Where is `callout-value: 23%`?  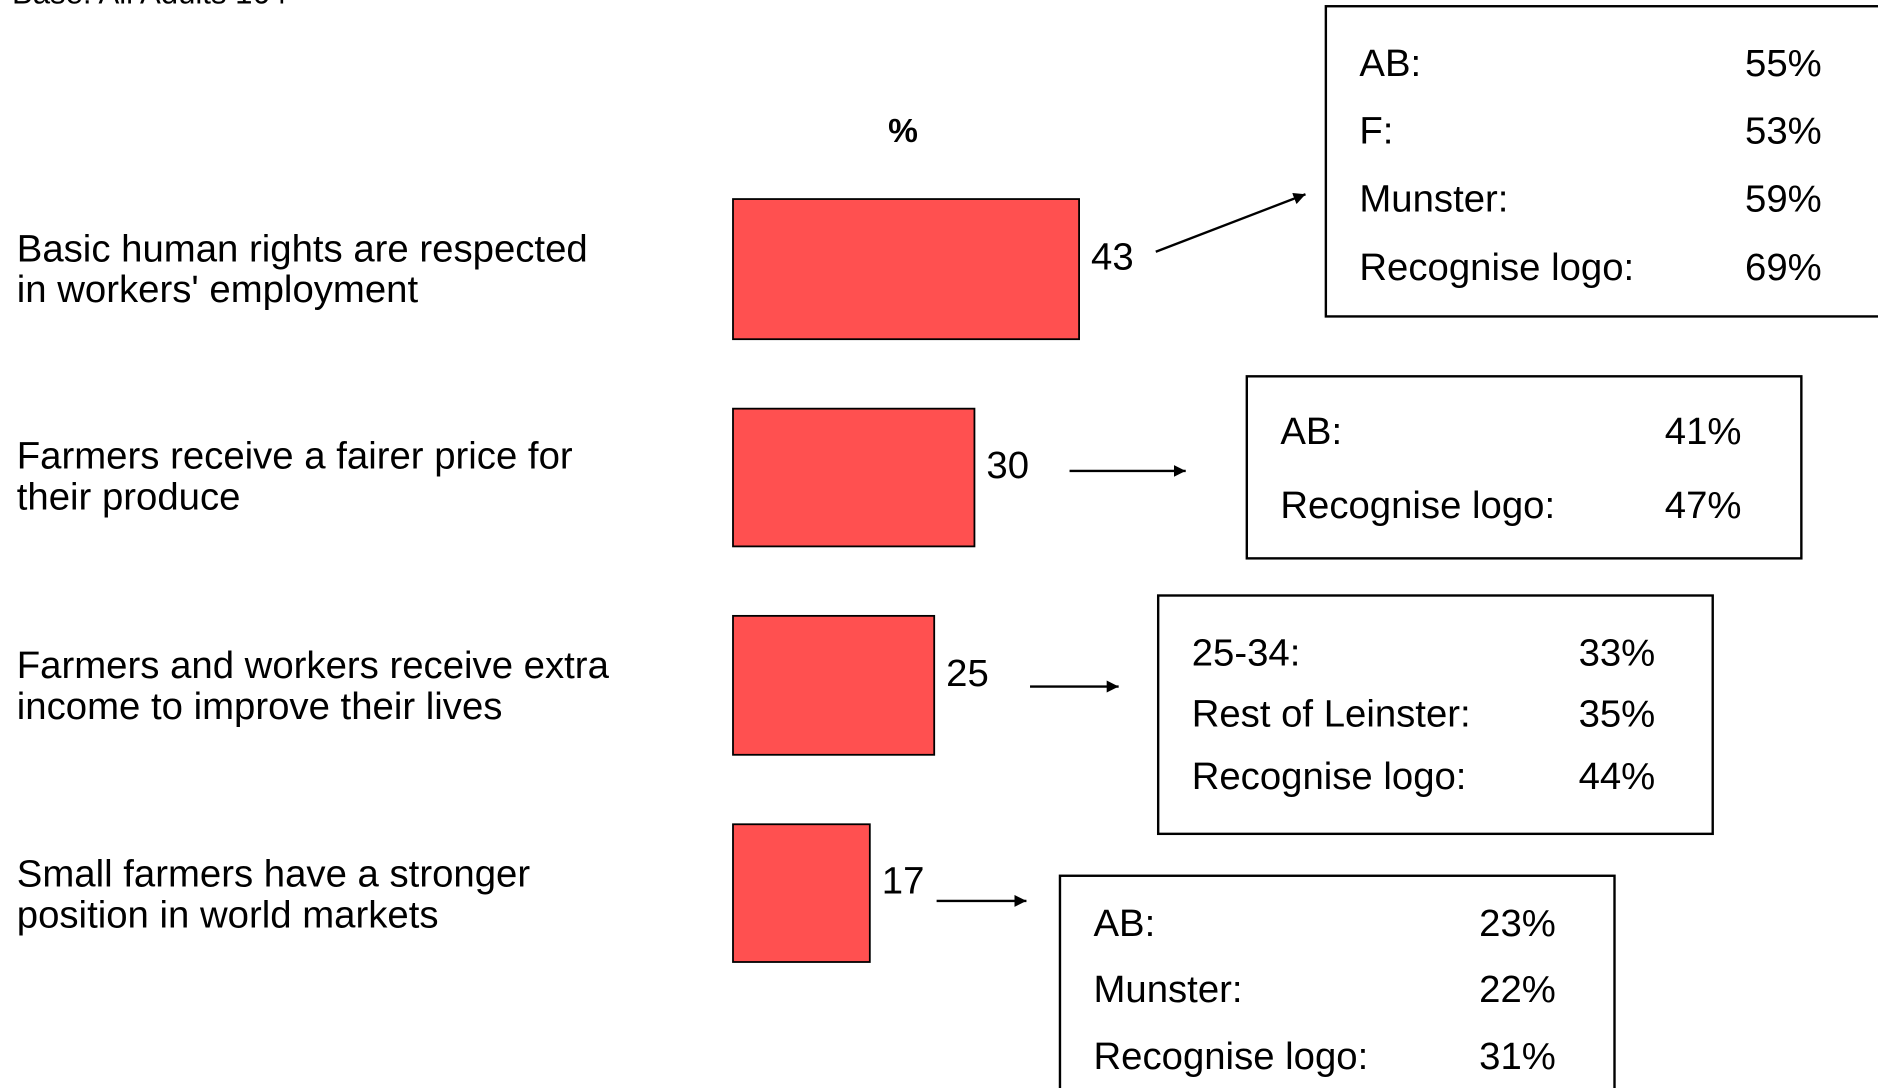
callout-value: 23% is located at coordinates (1517, 923).